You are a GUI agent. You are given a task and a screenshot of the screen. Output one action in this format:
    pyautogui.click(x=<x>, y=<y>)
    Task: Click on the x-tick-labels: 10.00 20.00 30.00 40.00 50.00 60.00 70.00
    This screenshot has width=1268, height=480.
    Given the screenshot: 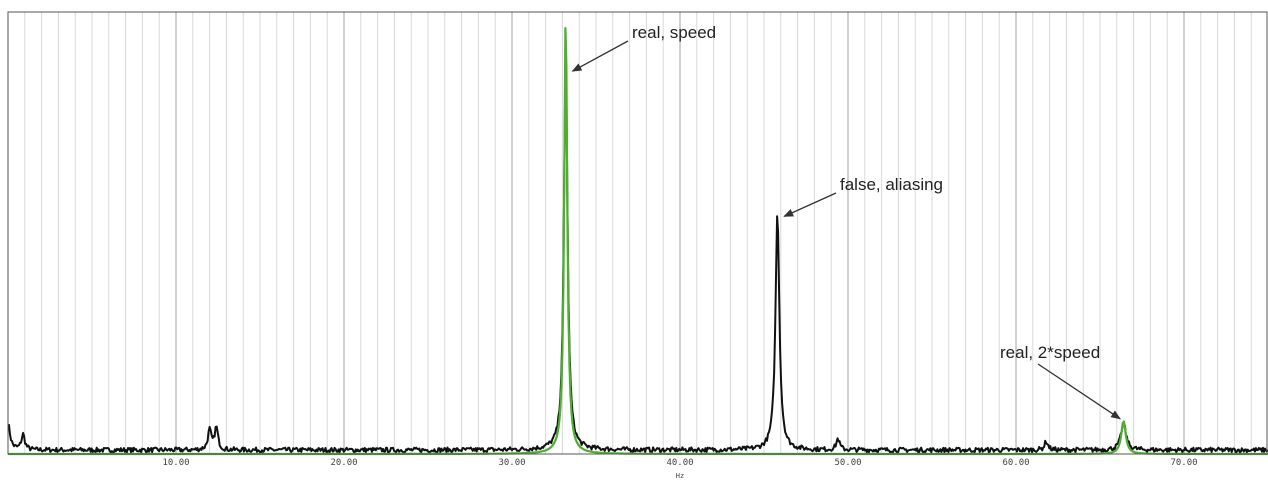 What is the action you would take?
    pyautogui.click(x=679, y=463)
    